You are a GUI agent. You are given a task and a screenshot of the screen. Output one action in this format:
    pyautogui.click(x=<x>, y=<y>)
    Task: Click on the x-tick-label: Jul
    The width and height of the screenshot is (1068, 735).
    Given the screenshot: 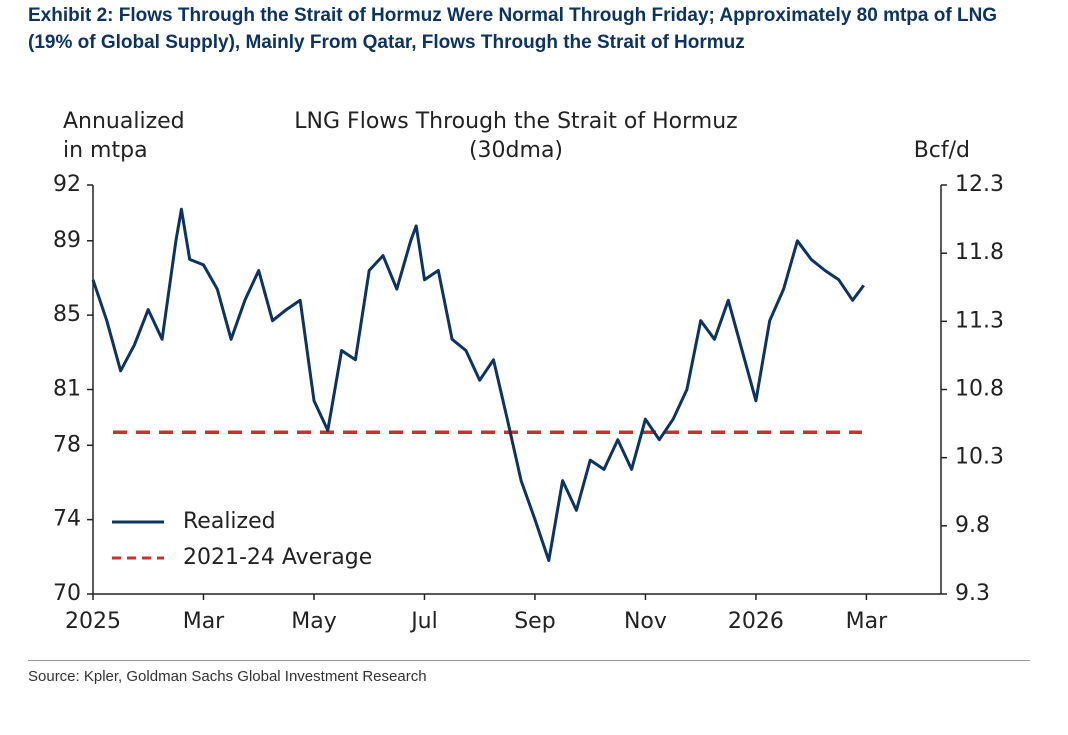 What is the action you would take?
    pyautogui.click(x=423, y=621)
    